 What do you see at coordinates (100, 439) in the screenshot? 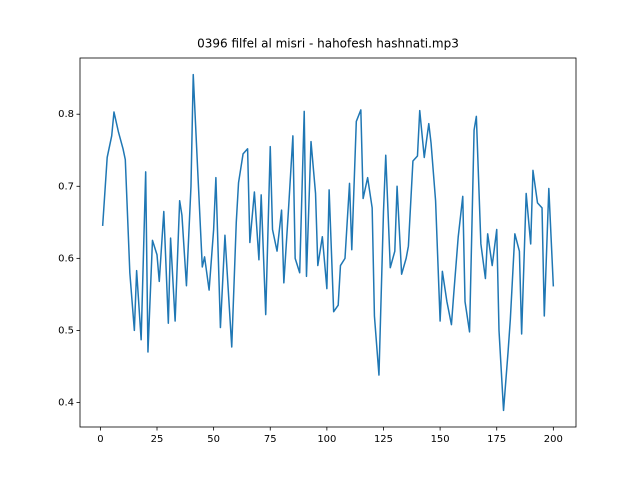
I see `x-tick-label: 0` at bounding box center [100, 439].